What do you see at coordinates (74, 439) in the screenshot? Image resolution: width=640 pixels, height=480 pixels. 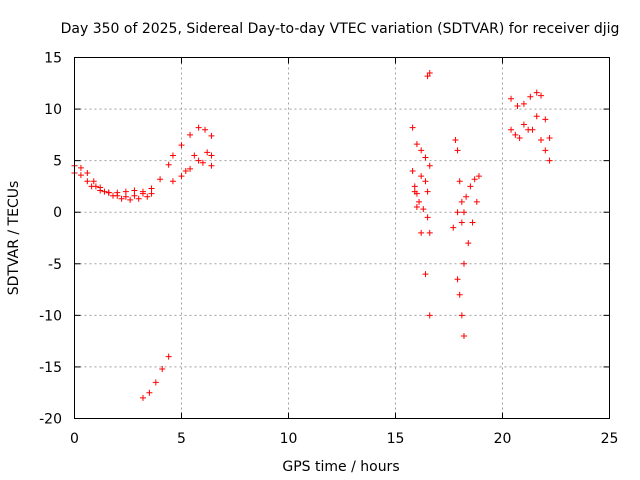 I see `x-tick-label: 0` at bounding box center [74, 439].